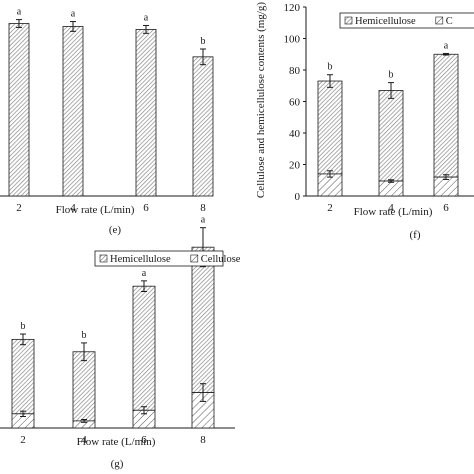  What do you see at coordinates (117, 464) in the screenshot?
I see `panel-label-g: (g)` at bounding box center [117, 464].